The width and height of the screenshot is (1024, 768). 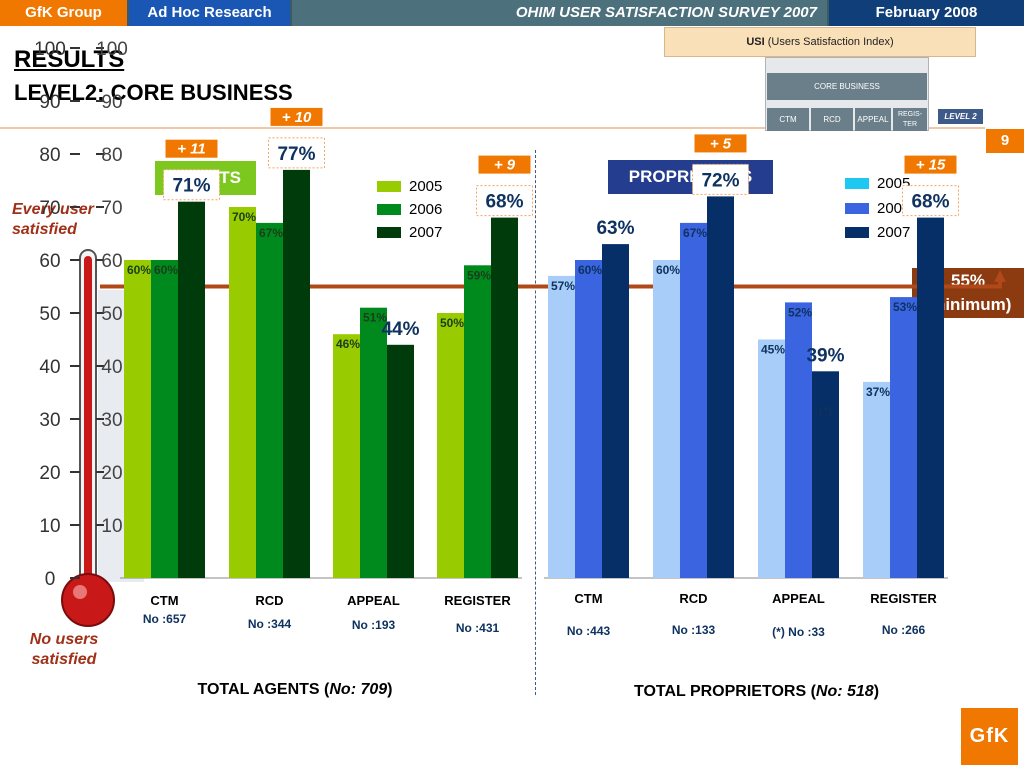 What do you see at coordinates (876, 691) in the screenshot?
I see `total-proprietors-suffix: )` at bounding box center [876, 691].